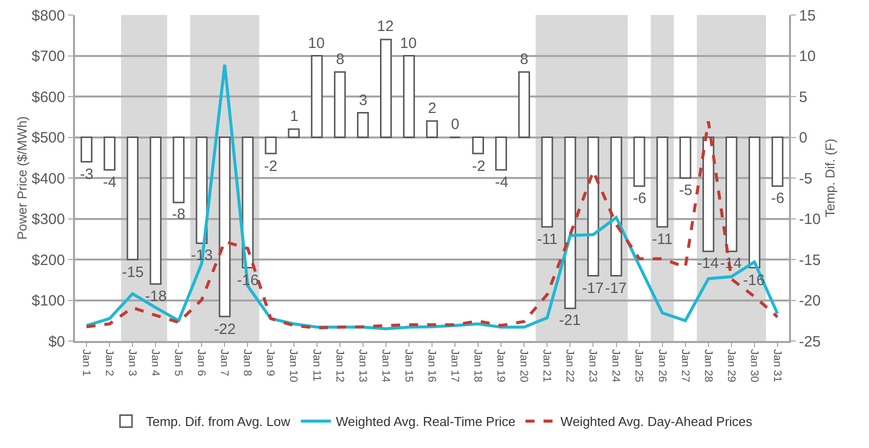  Describe the element at coordinates (22, 178) in the screenshot. I see `y-axis-title: Power Price ($/MWh)` at that location.